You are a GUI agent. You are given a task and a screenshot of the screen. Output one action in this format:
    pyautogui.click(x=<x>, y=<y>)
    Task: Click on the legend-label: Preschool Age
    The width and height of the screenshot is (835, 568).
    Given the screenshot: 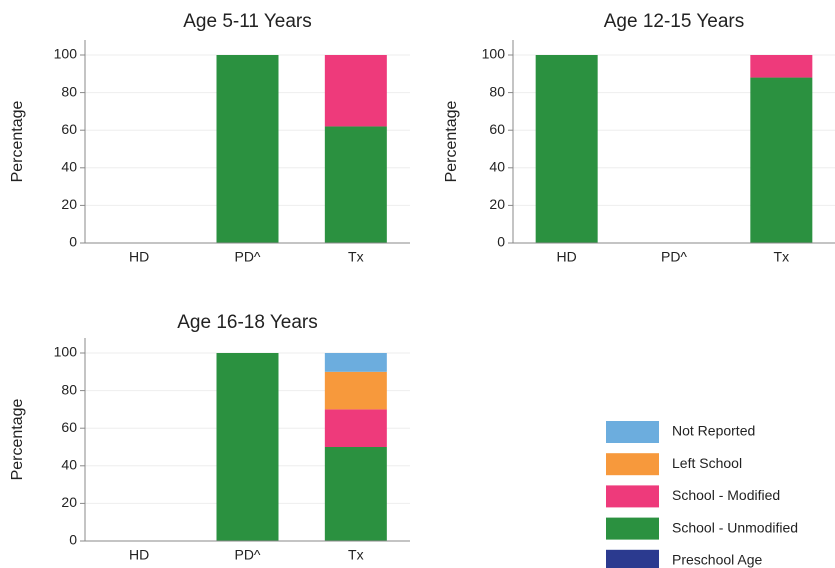 What is the action you would take?
    pyautogui.click(x=717, y=560)
    